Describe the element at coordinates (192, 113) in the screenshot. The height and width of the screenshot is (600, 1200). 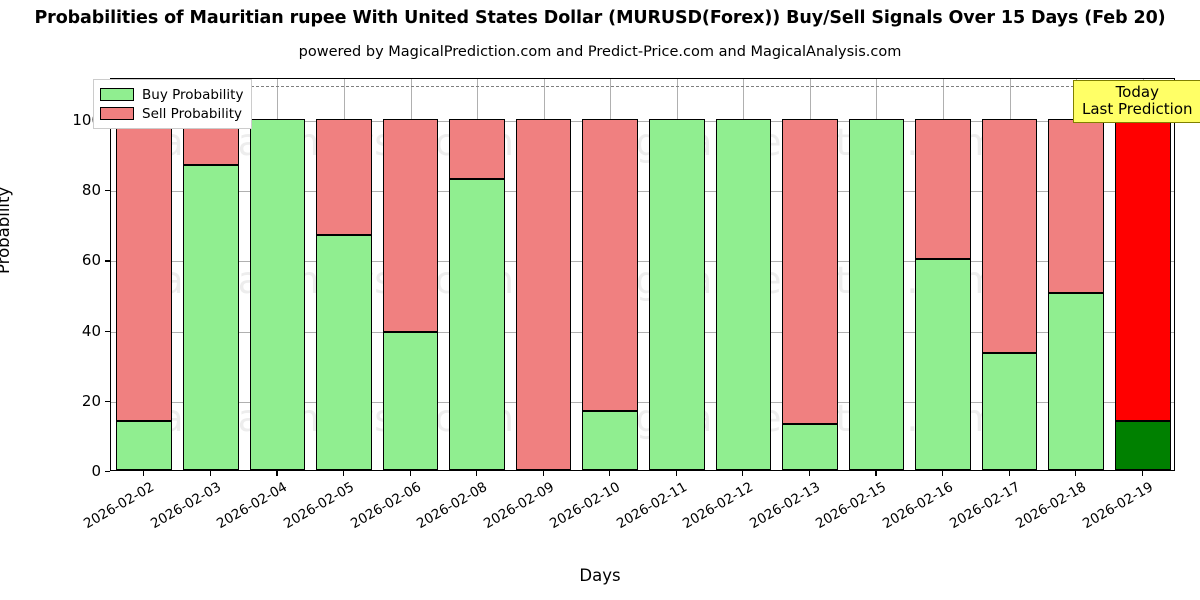
I see `legend-label-sell: Sell Probability` at that location.